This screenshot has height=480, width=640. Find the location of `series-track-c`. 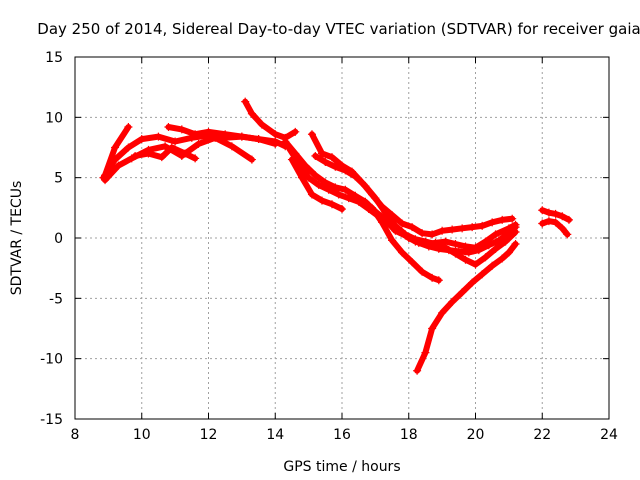

series-track-c is located at coordinates (117, 151).